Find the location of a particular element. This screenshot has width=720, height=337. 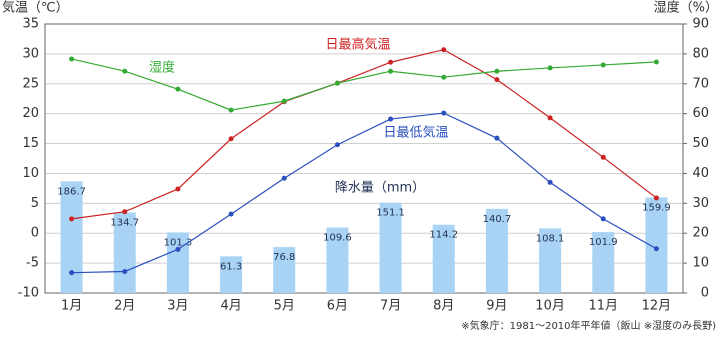

y-tick-label: 15 is located at coordinates (30, 143).